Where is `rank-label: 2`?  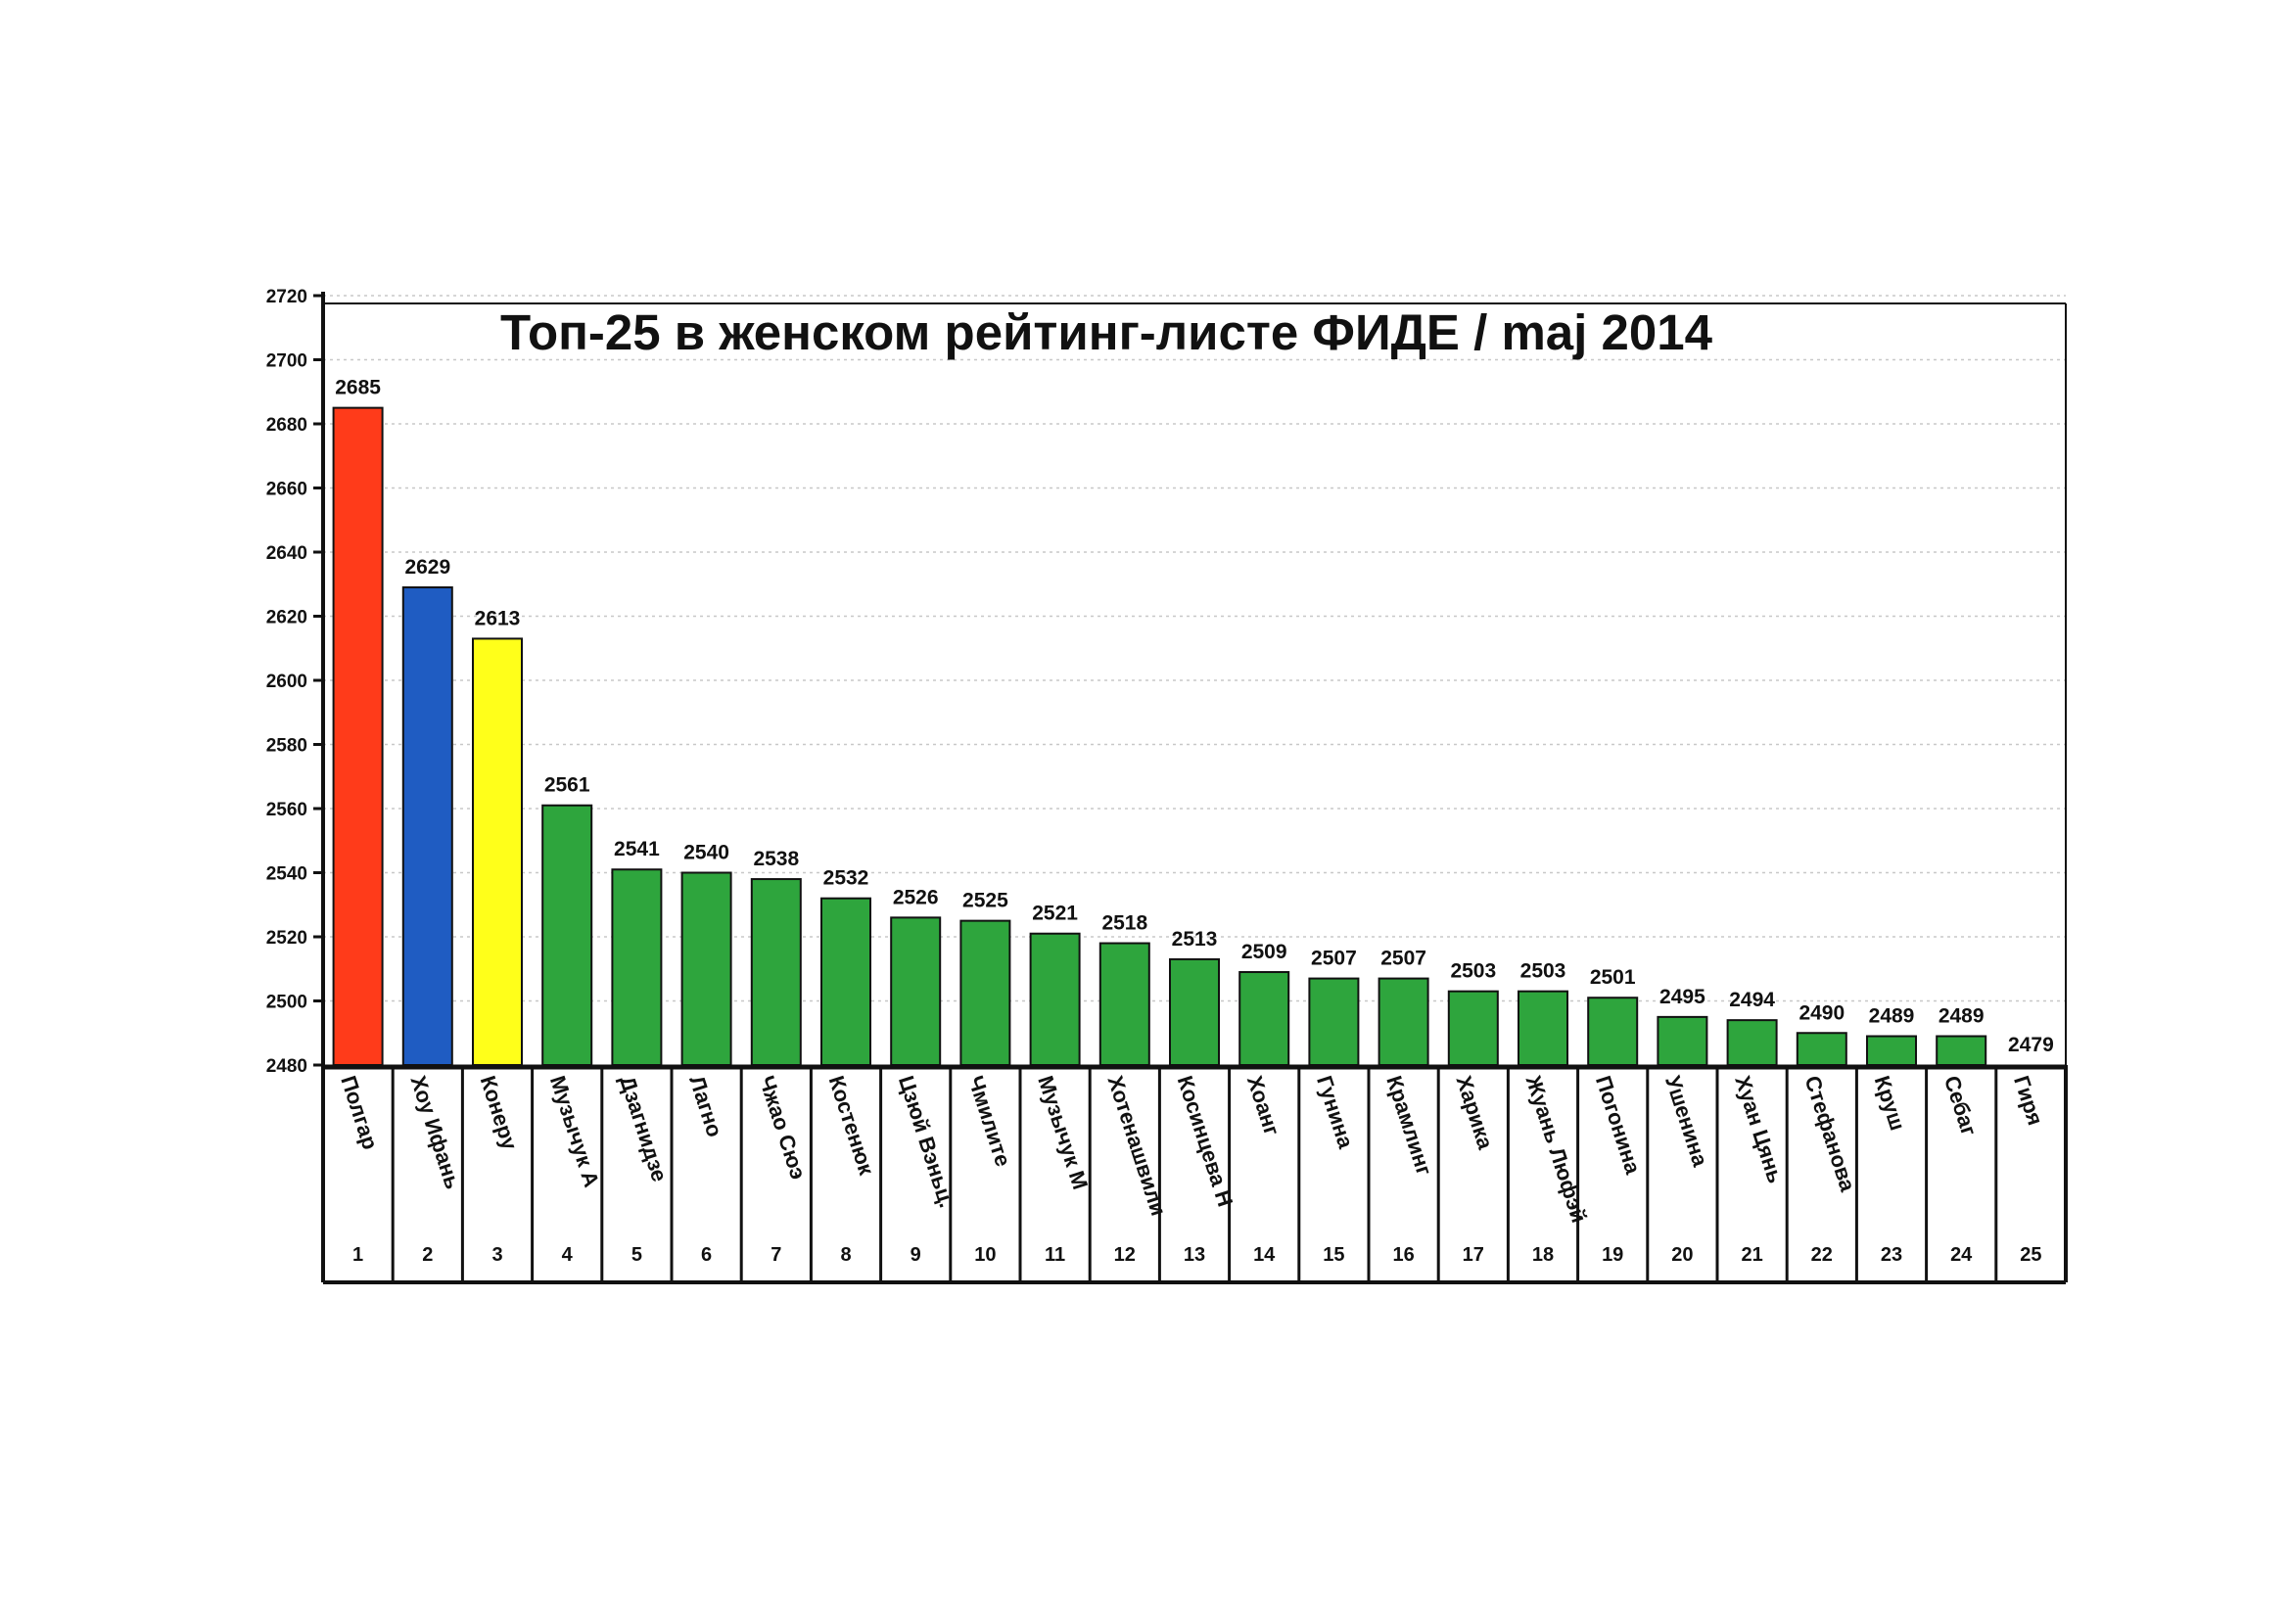
rank-label: 2 is located at coordinates (427, 1255).